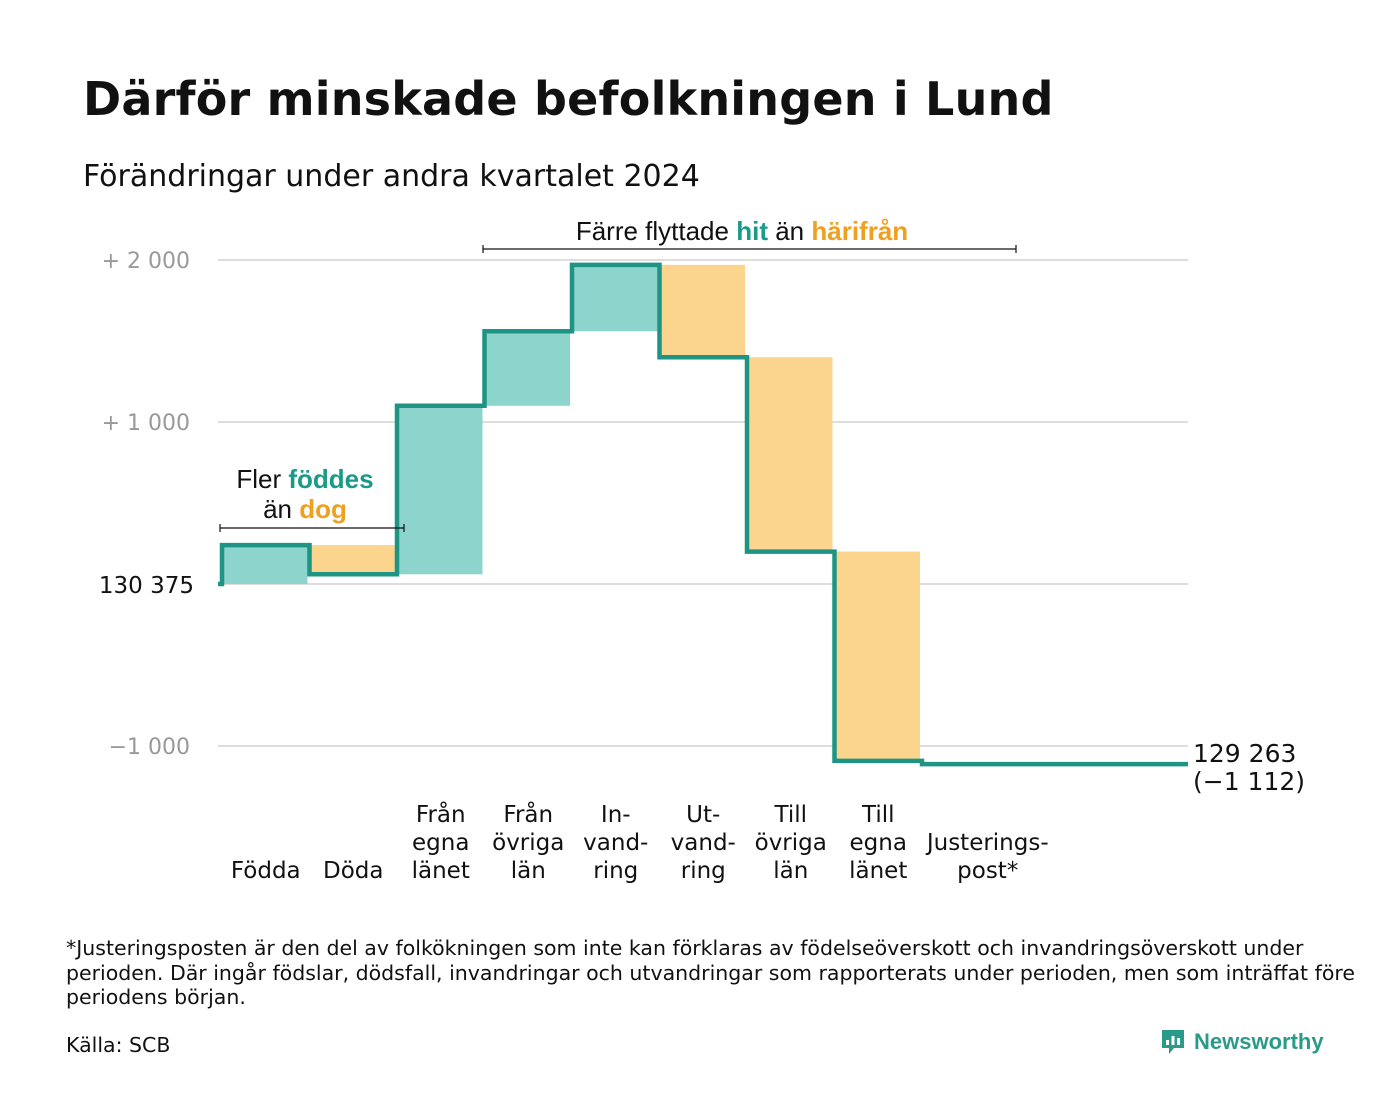 The width and height of the screenshot is (1400, 1120). Describe the element at coordinates (616, 815) in the screenshot. I see `x-tick-label: In-` at that location.